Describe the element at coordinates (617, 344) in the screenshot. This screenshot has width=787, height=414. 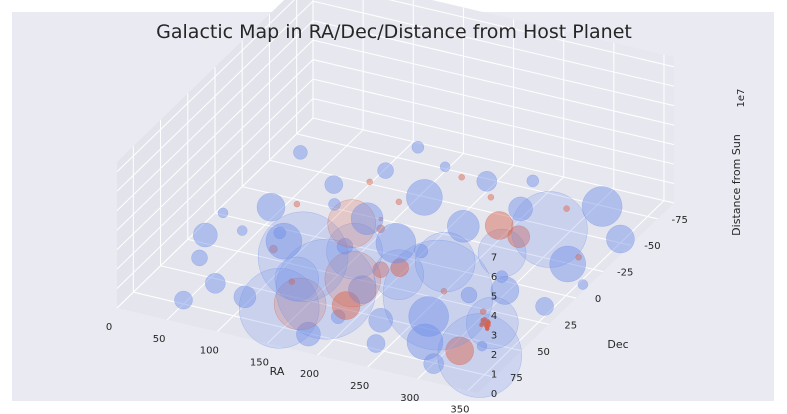
I see `y-axis-title: Dec` at that location.